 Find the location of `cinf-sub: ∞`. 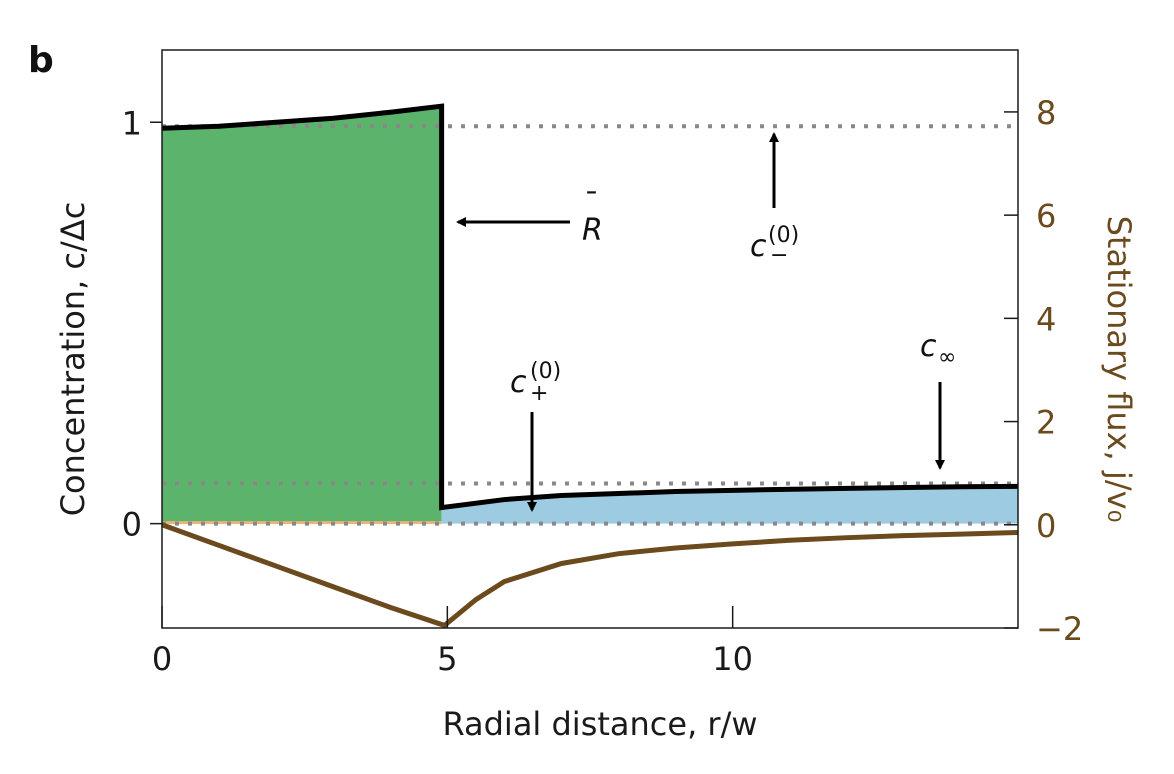

cinf-sub: ∞ is located at coordinates (947, 357).